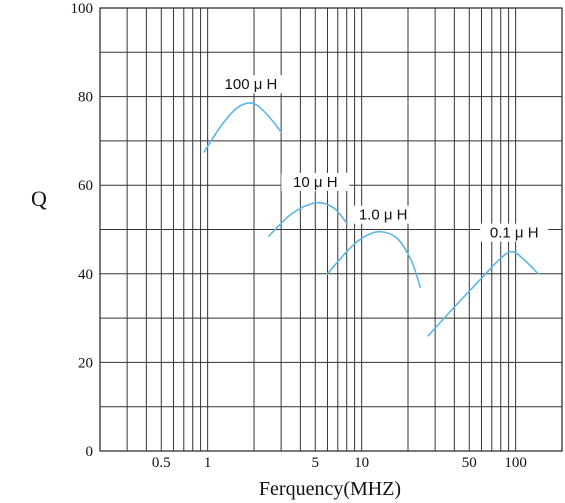 This screenshot has height=503, width=565. I want to click on series-label: 100 μ H, so click(251, 84).